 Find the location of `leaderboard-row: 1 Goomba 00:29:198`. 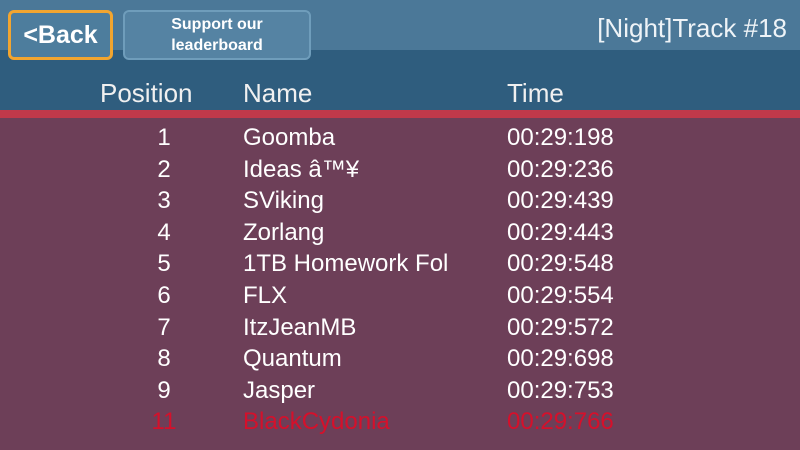

leaderboard-row: 1 Goomba 00:29:198 is located at coordinates (400, 139).